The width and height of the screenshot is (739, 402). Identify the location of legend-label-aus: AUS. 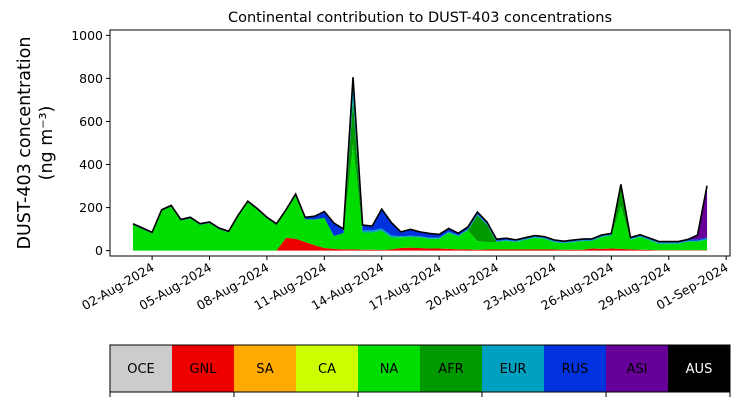
(699, 369).